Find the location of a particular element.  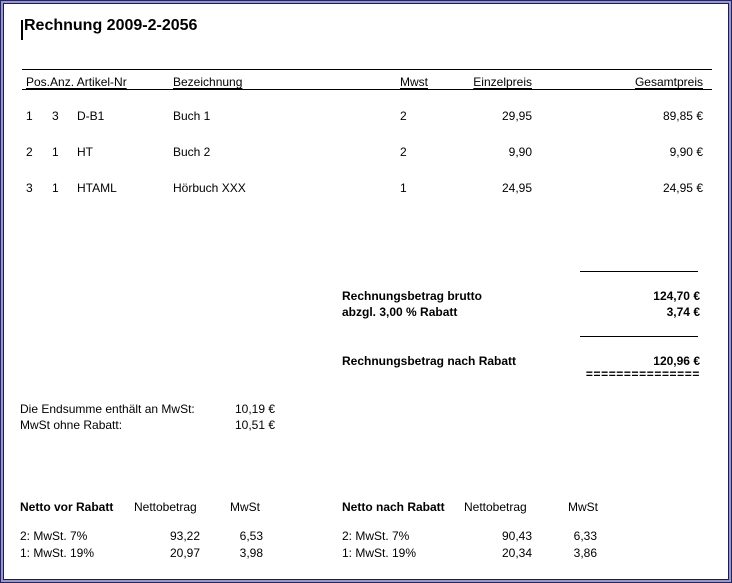

col-header-einzelpreis: Einzelpreis is located at coordinates (476, 82).